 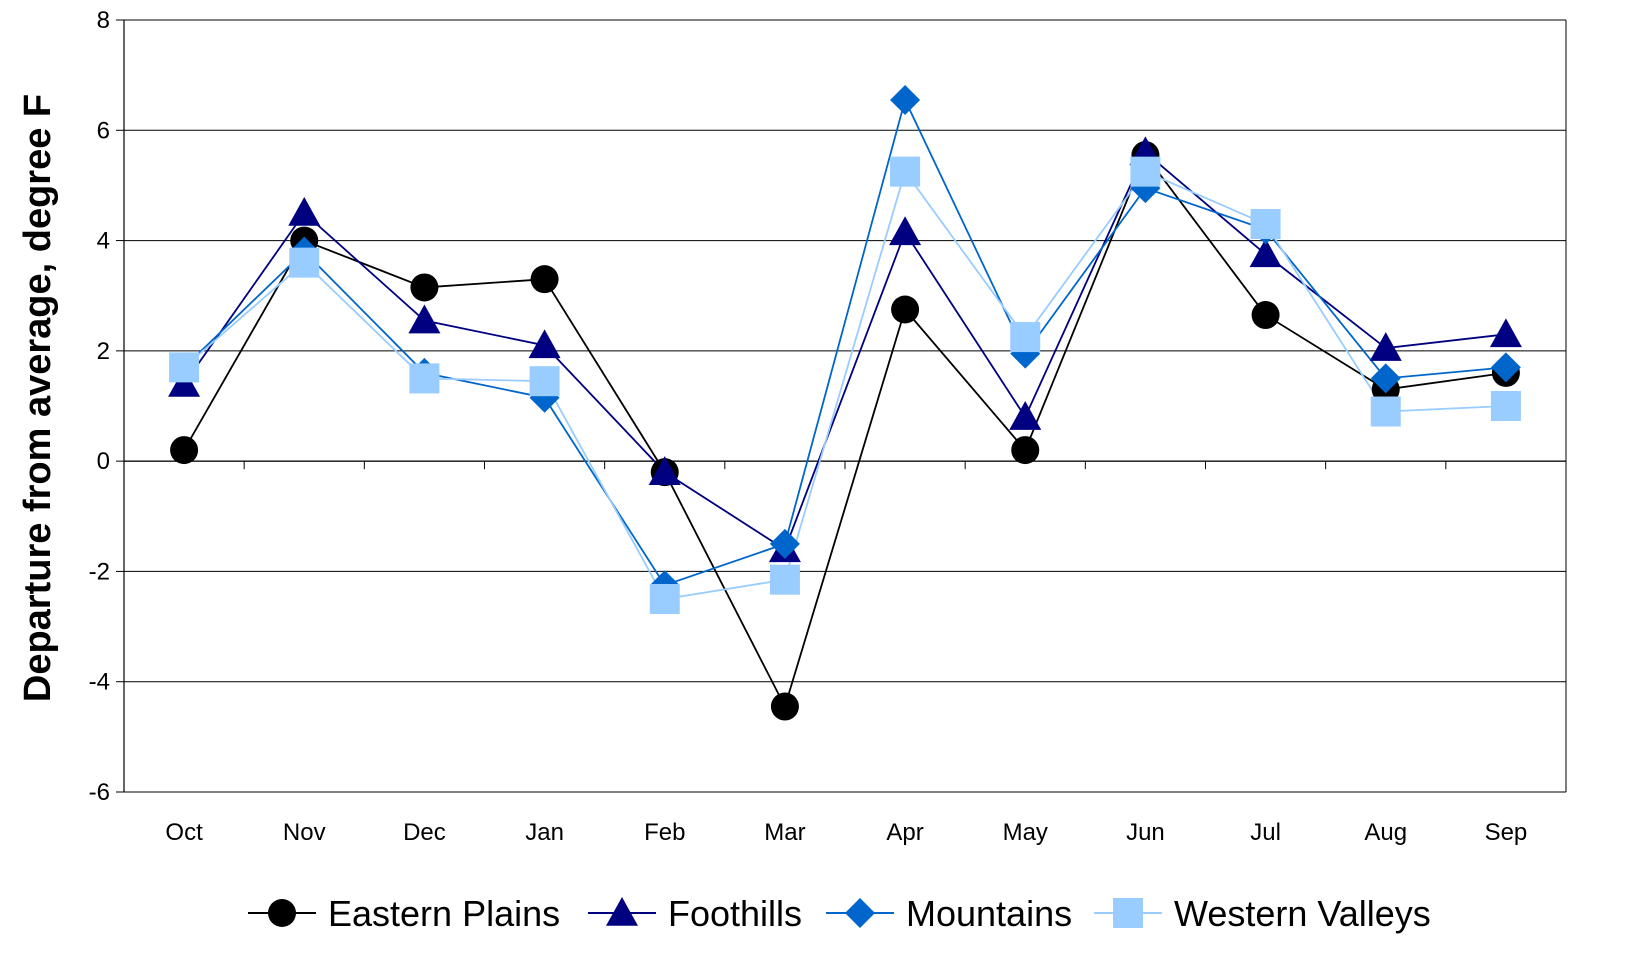 I want to click on legend-item-western-valleys: Western Valleys, so click(x=1262, y=913).